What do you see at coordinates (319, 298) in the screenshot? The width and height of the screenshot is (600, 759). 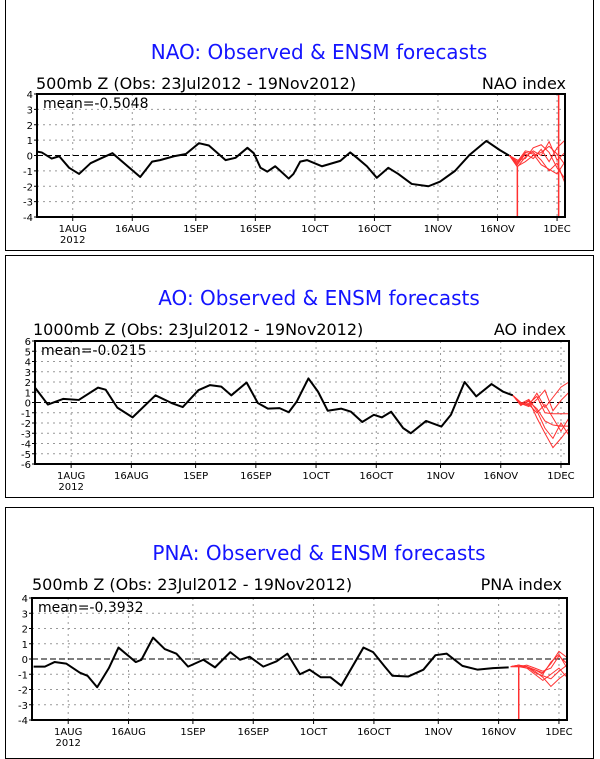 I see `ao-chart-title: AO: Observed & ENSM forecasts` at bounding box center [319, 298].